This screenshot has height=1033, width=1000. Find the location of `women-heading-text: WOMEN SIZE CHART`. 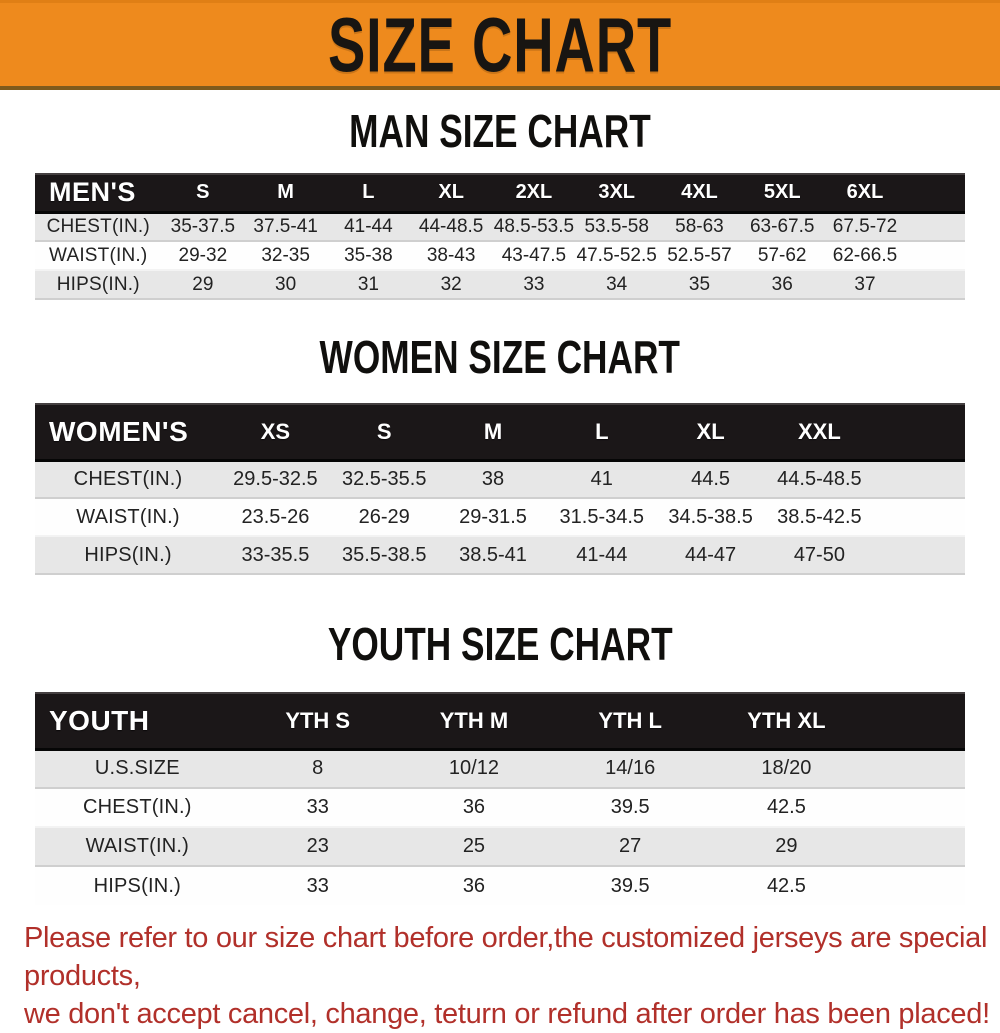

women-heading-text: WOMEN SIZE CHART is located at coordinates (500, 358).